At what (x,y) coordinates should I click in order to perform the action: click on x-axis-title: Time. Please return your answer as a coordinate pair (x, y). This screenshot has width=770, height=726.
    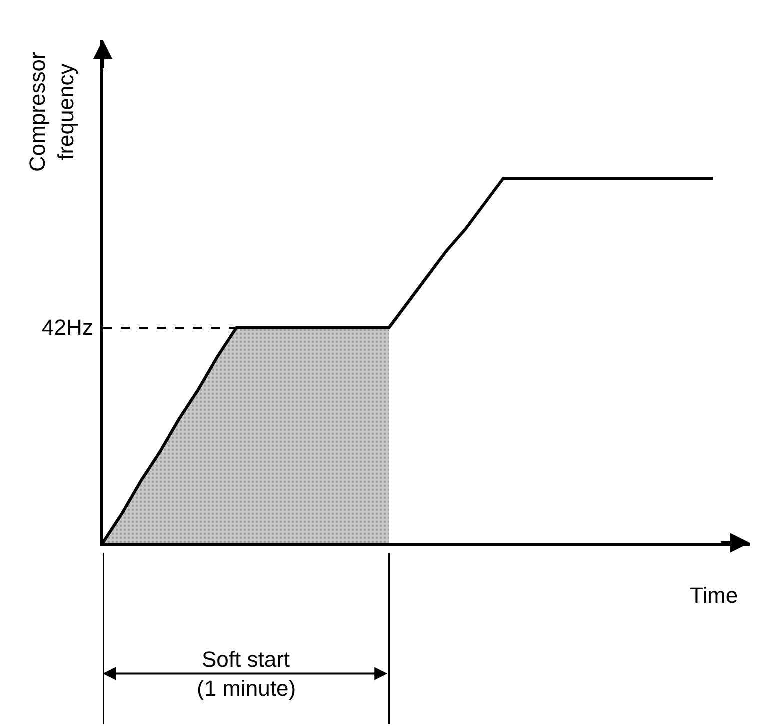
    Looking at the image, I should click on (714, 595).